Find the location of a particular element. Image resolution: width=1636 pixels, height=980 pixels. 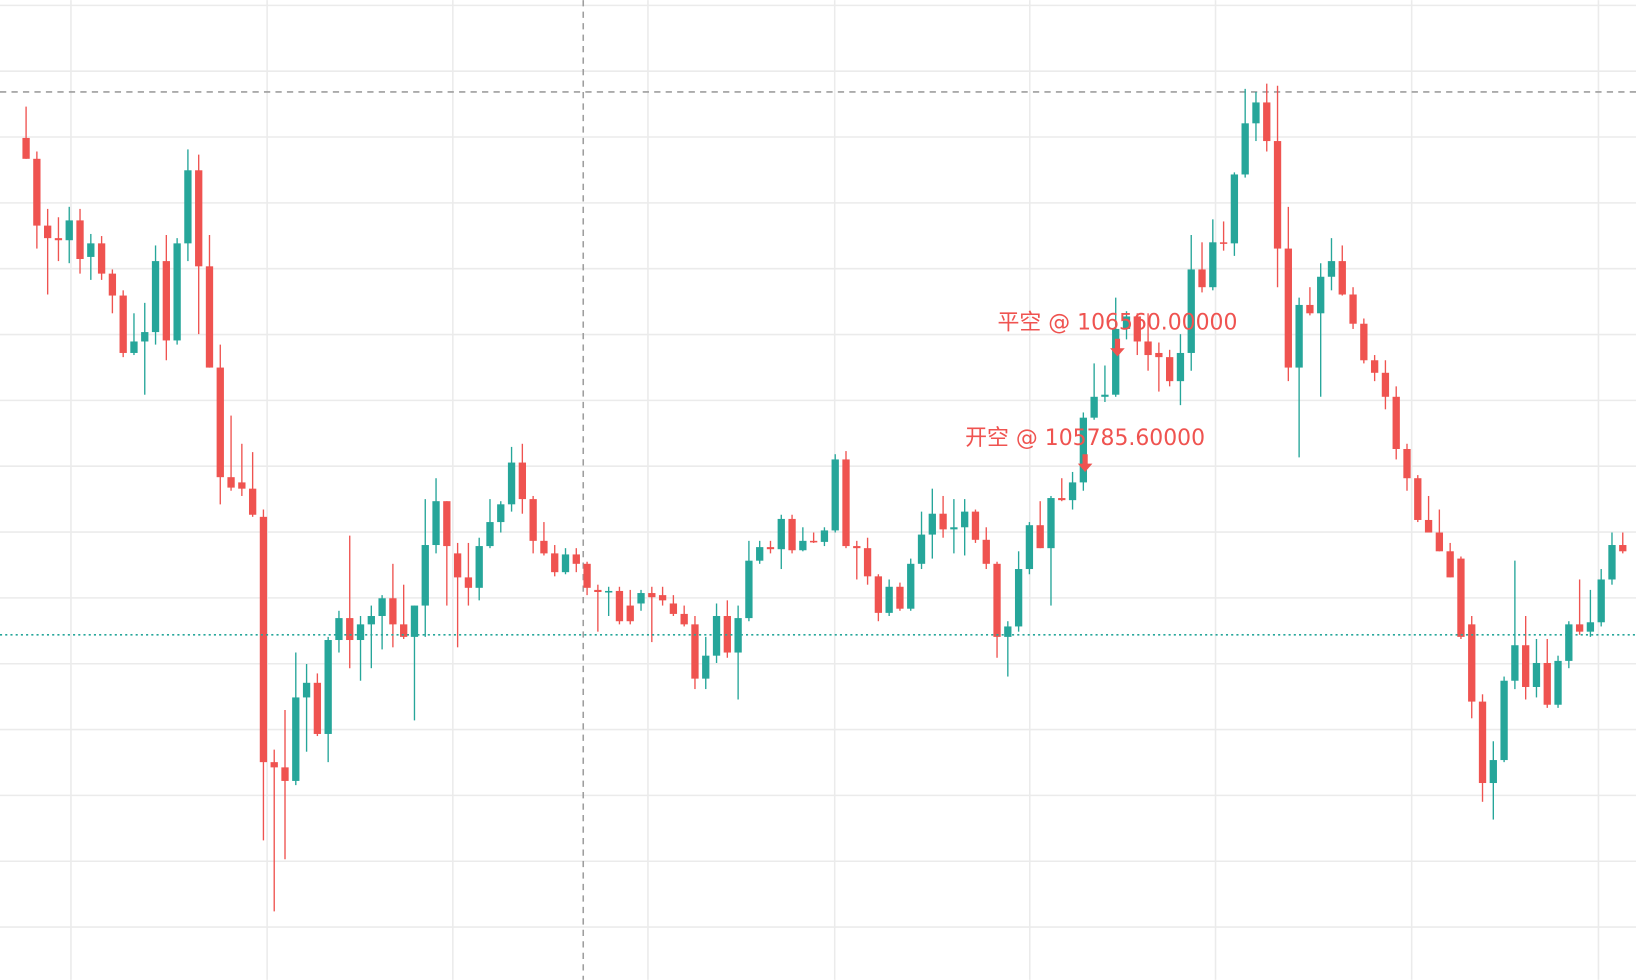

trade-arrow is located at coordinates (1085, 463).